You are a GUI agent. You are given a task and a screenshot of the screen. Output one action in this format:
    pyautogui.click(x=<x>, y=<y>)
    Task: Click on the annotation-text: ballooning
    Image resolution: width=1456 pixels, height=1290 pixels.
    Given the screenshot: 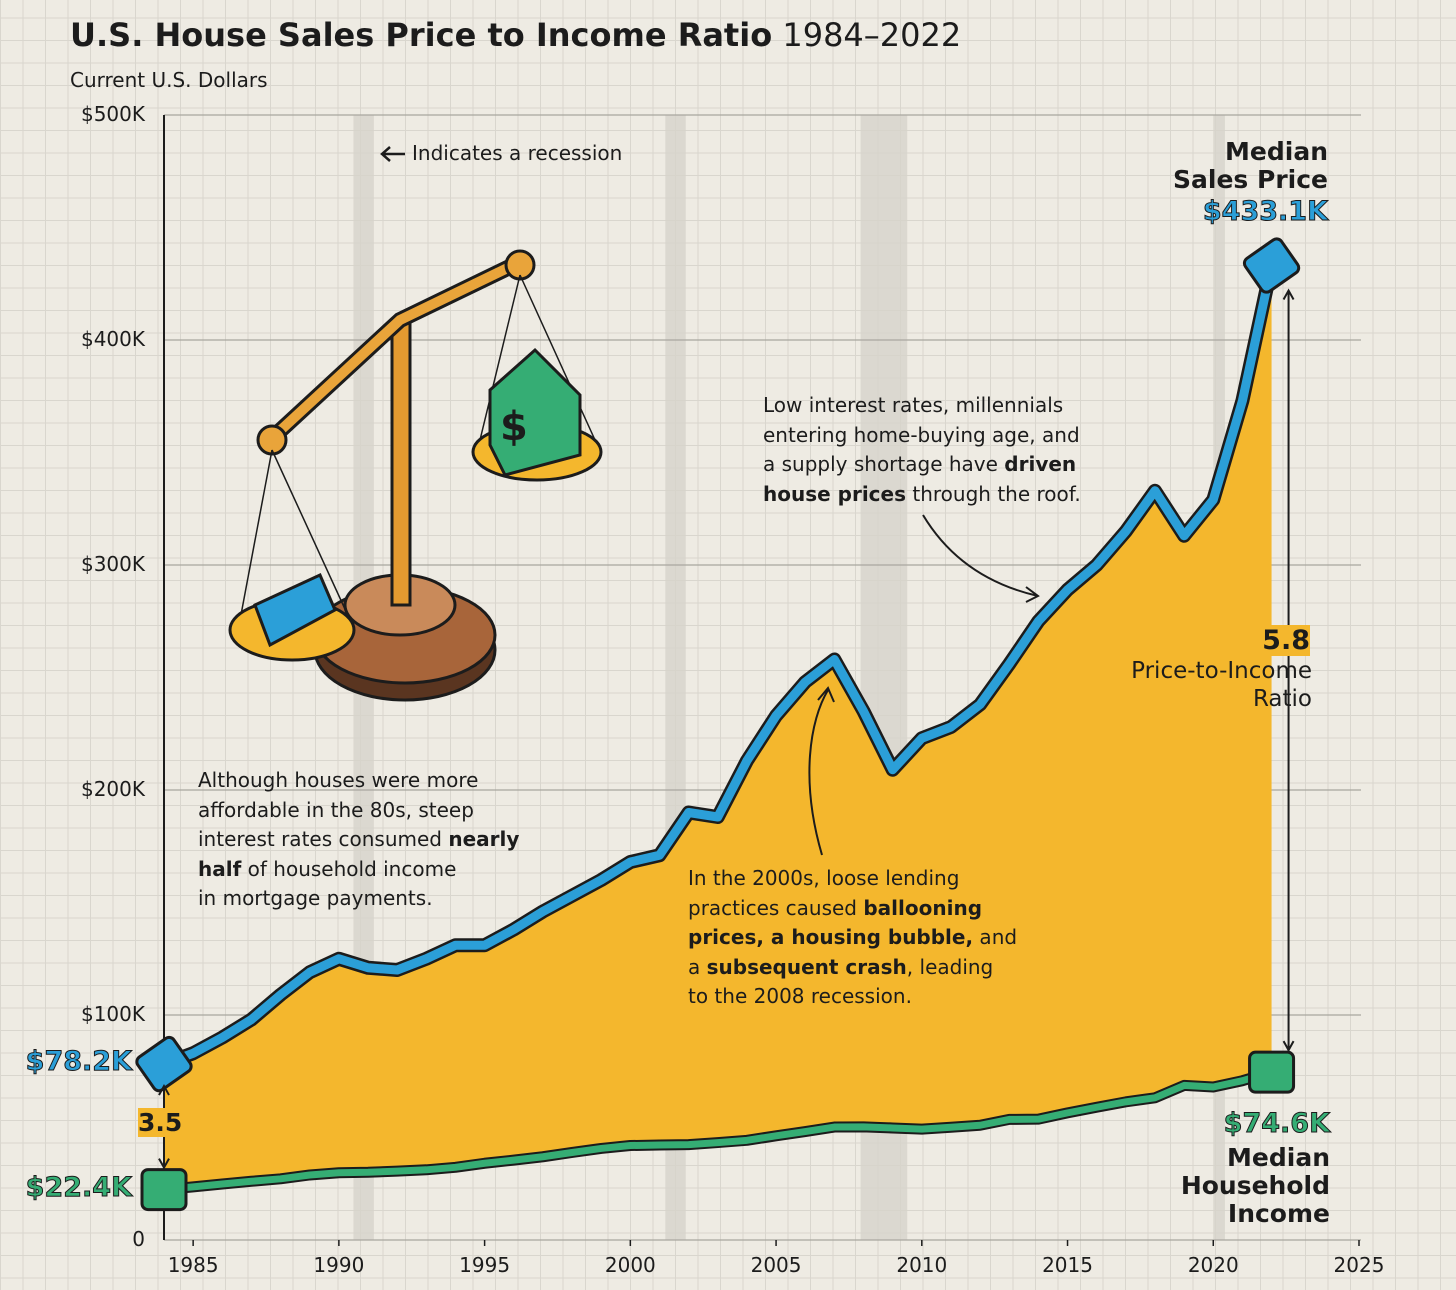 What is the action you would take?
    pyautogui.click(x=923, y=907)
    